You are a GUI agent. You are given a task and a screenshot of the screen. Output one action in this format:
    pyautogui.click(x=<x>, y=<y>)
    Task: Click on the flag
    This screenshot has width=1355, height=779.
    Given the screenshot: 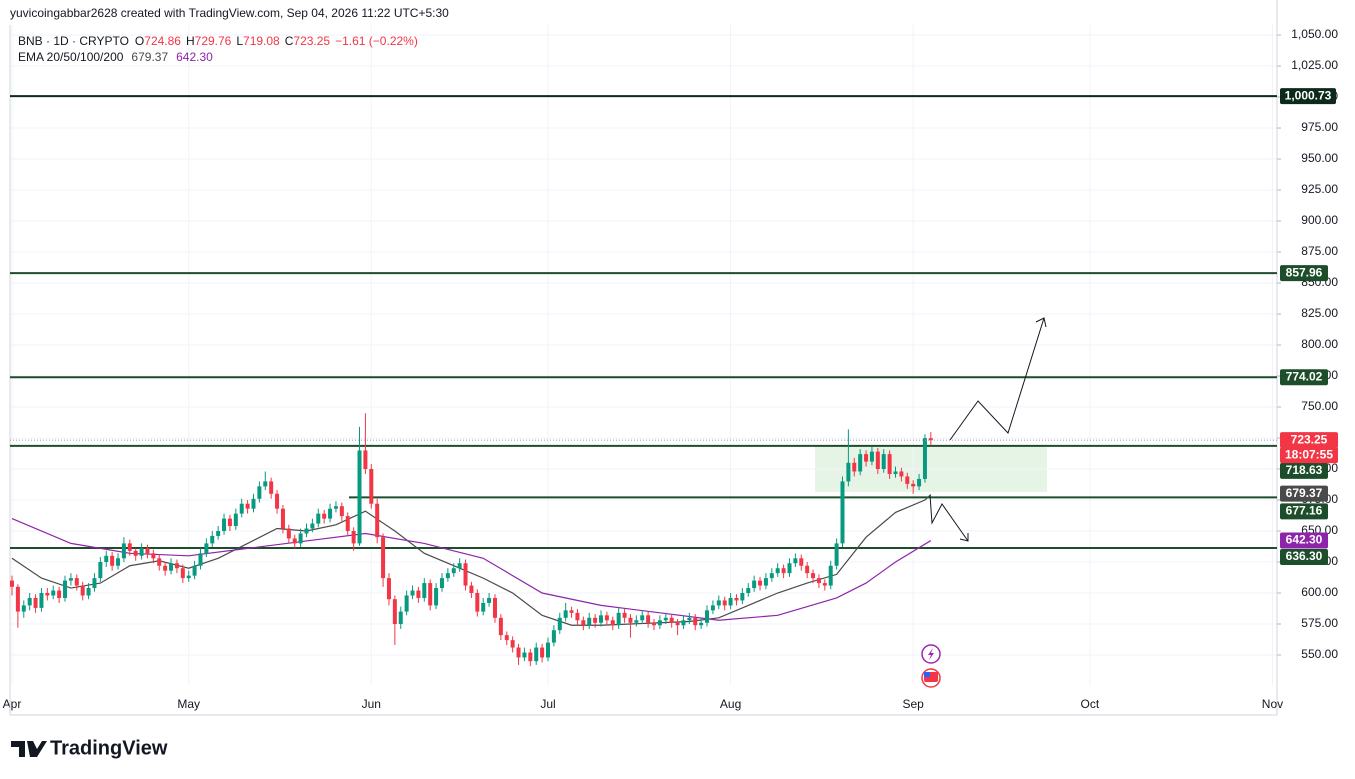 What is the action you would take?
    pyautogui.click(x=927, y=674)
    